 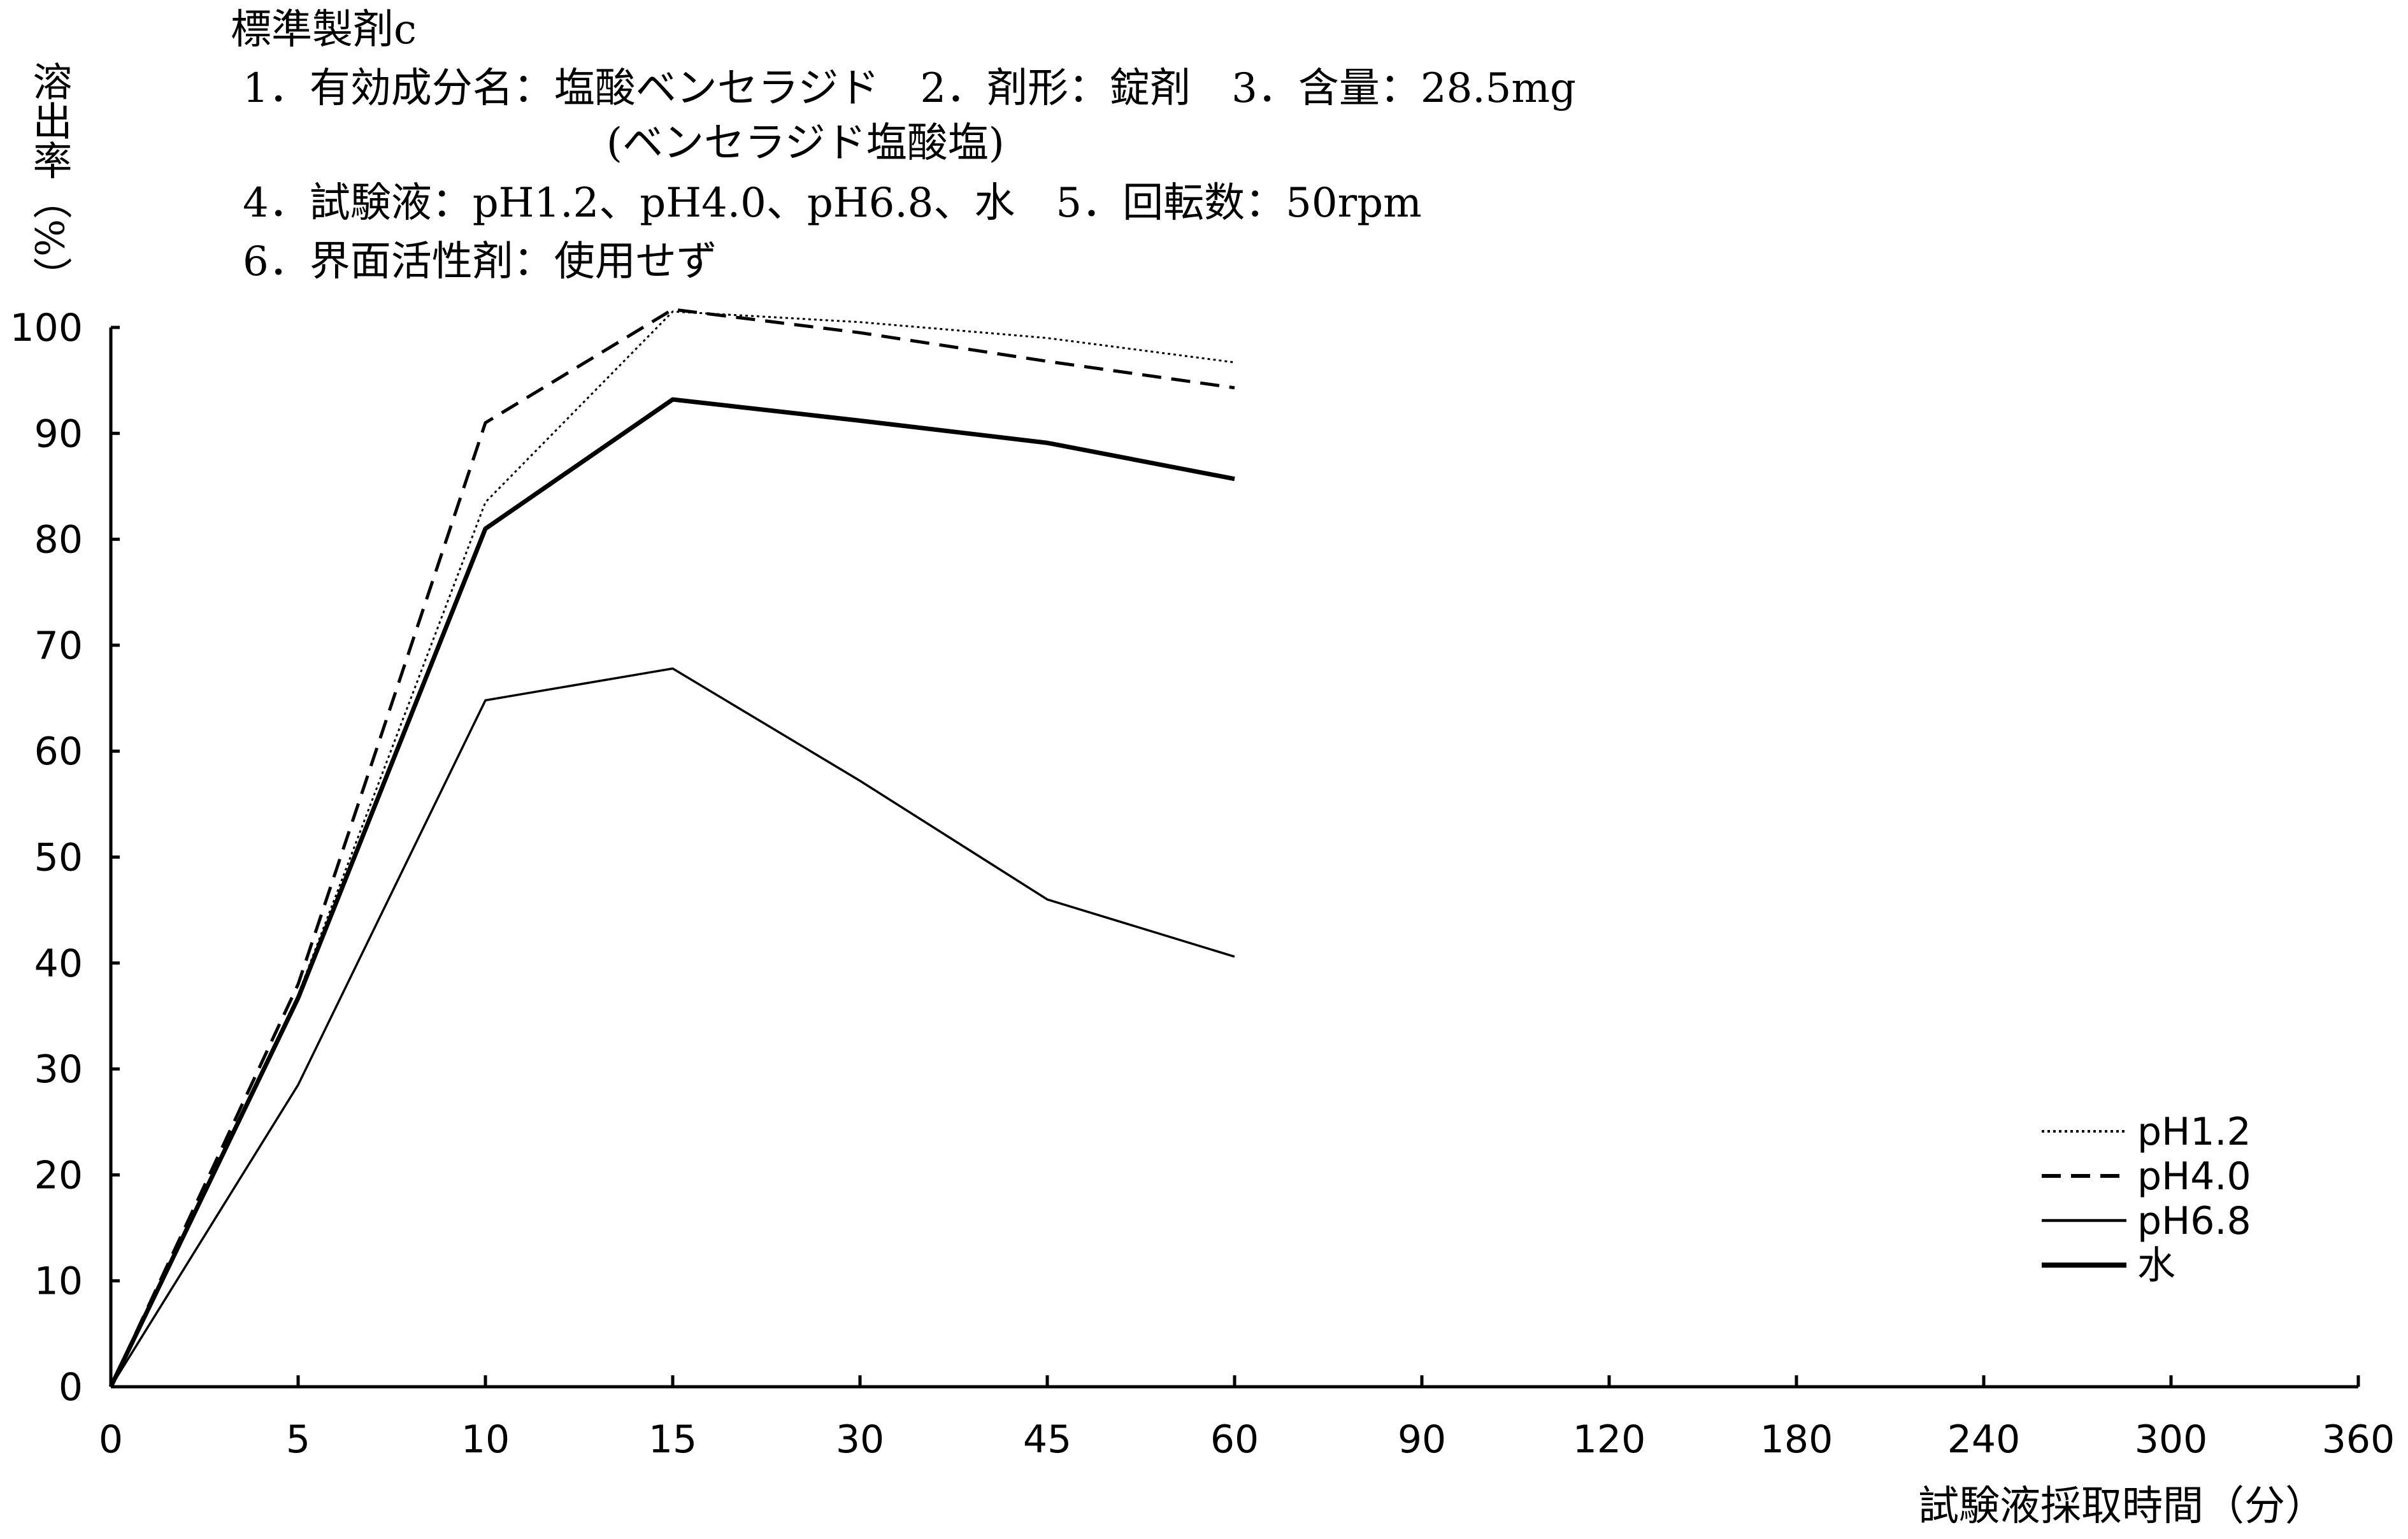 What do you see at coordinates (1422, 1439) in the screenshot?
I see `x-tick-label: 90` at bounding box center [1422, 1439].